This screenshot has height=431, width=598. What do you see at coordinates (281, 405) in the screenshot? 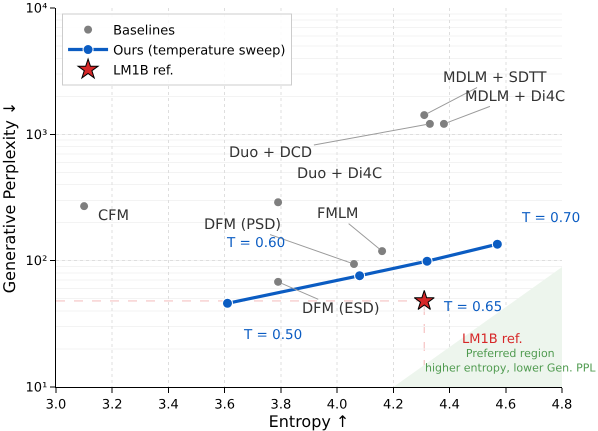
I see `x-tick-label: 3.8` at bounding box center [281, 405].